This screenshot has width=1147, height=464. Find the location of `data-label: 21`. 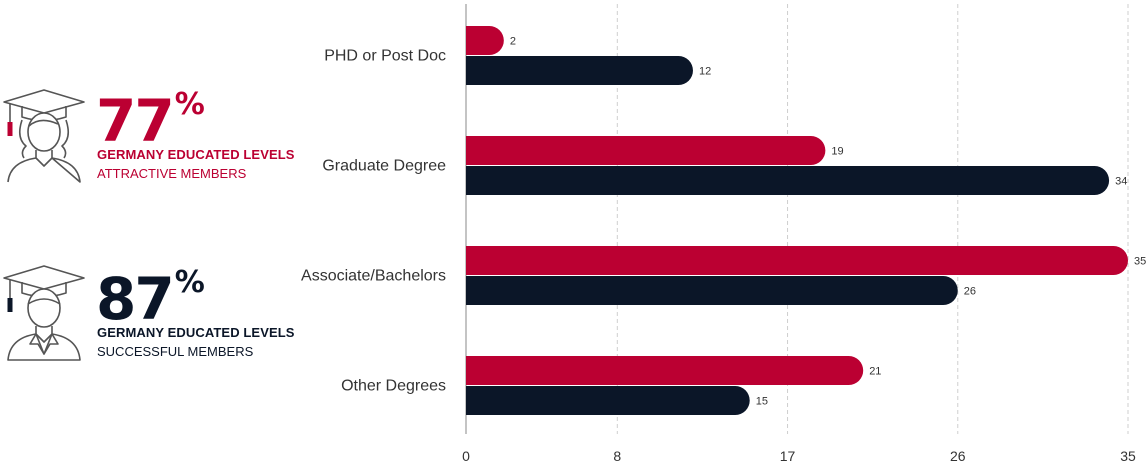

data-label: 21 is located at coordinates (875, 372).